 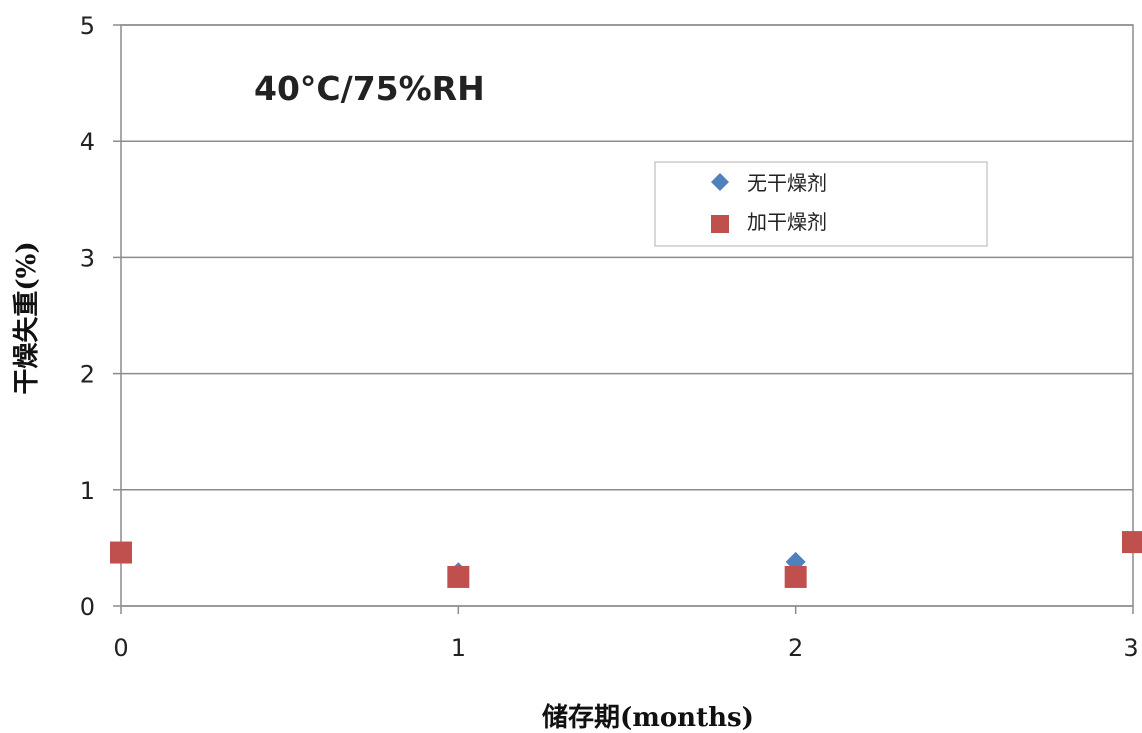 I want to click on x-tick-label-0: 0, so click(x=120, y=648).